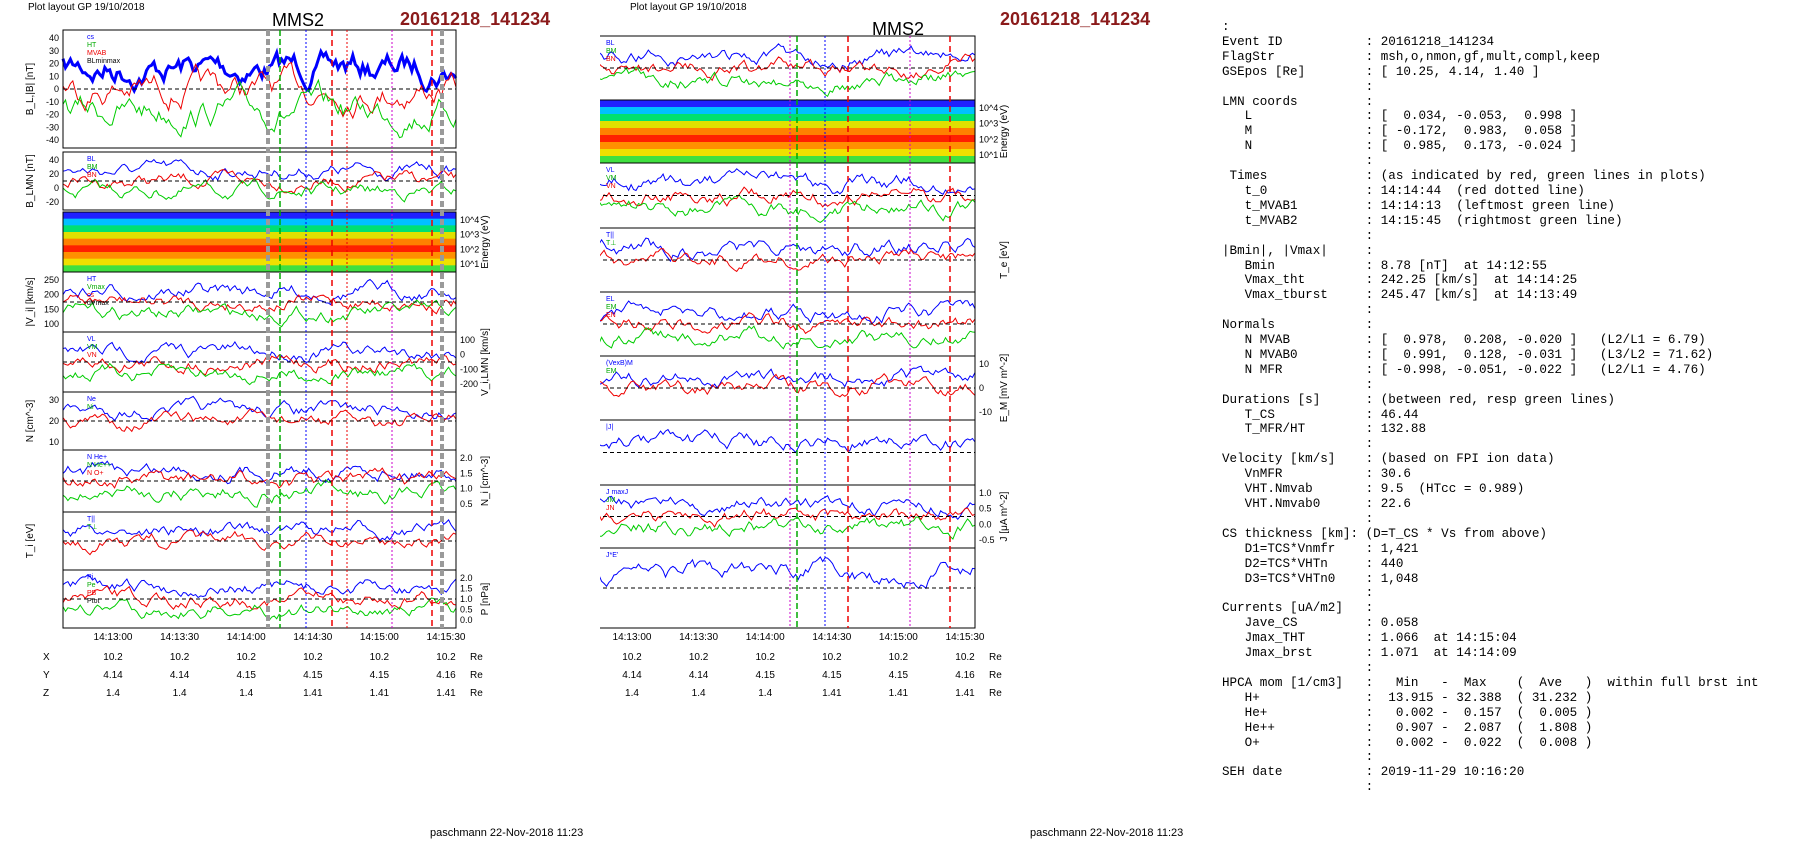  What do you see at coordinates (988, 155) in the screenshot?
I see `tick-label: 10^1` at bounding box center [988, 155].